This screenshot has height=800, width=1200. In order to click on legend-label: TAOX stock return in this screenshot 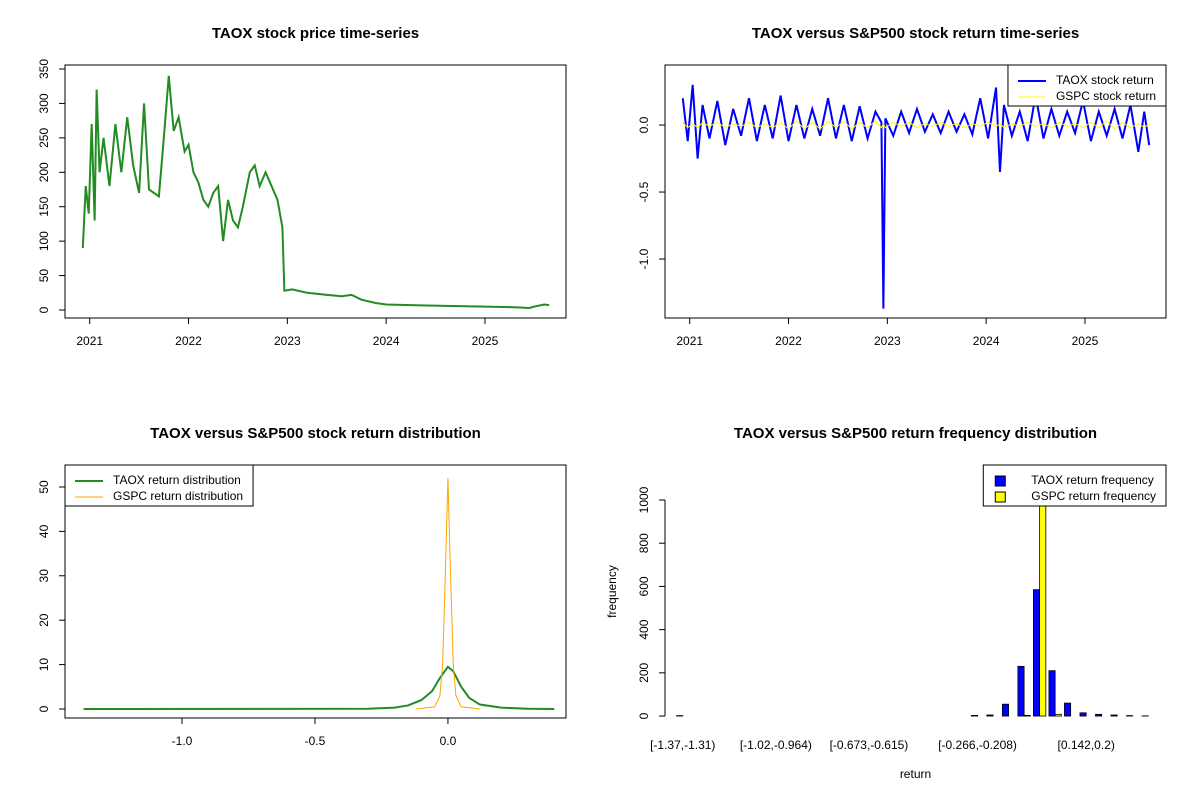, I will do `click(1105, 80)`.